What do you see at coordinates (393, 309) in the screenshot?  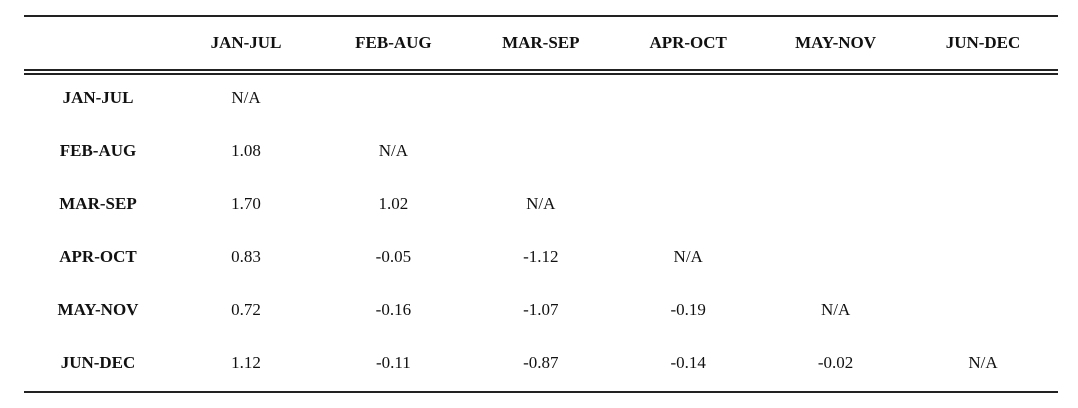 I see `table-cell: -0.16` at bounding box center [393, 309].